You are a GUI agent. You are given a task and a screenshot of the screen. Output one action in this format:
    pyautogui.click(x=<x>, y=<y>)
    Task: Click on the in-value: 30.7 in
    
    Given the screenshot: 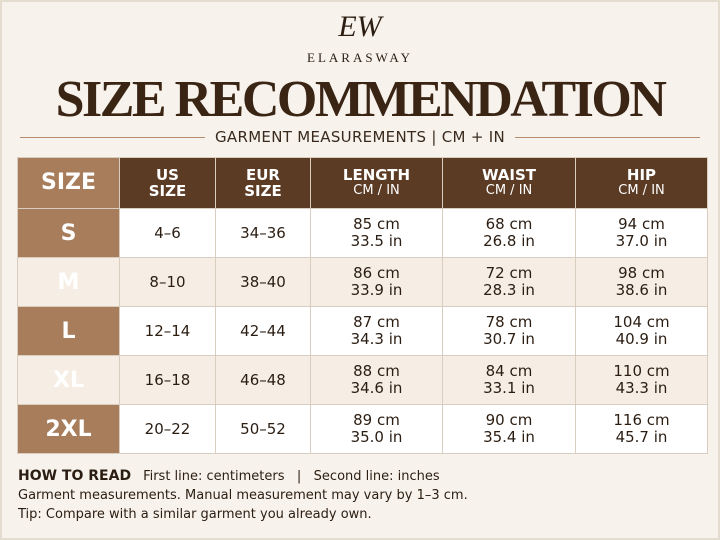 What is the action you would take?
    pyautogui.click(x=509, y=339)
    